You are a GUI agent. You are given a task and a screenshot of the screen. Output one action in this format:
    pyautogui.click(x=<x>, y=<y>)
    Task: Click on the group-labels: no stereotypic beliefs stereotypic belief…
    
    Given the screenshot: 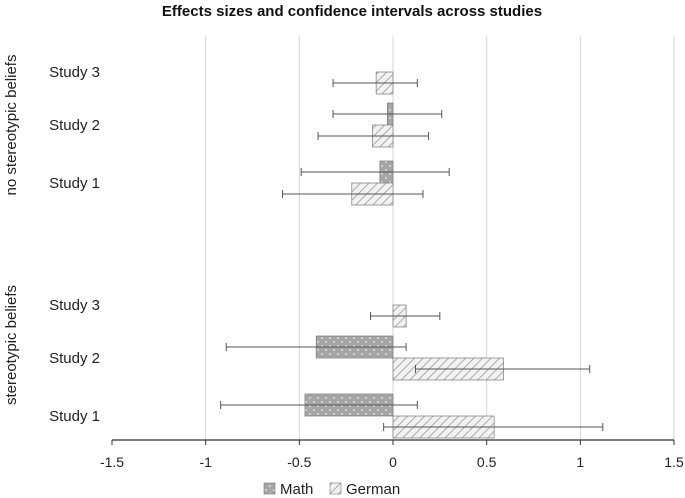 What is the action you would take?
    pyautogui.click(x=11, y=230)
    